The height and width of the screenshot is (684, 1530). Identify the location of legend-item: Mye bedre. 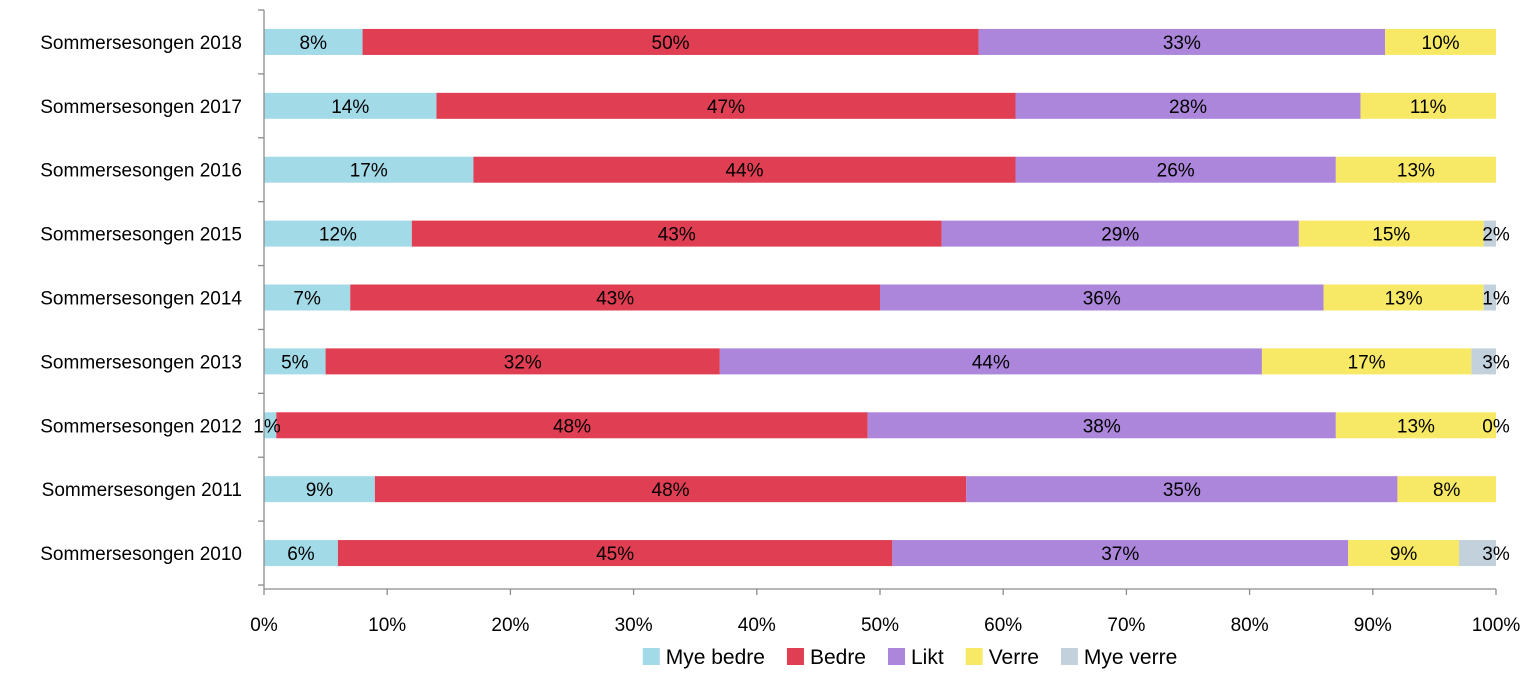
(703, 657).